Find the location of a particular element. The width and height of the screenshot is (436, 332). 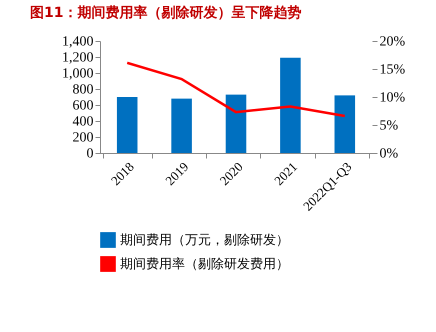

chart-title: 图11：期间费用率（剔除研发）呈下降趋势 is located at coordinates (166, 12).